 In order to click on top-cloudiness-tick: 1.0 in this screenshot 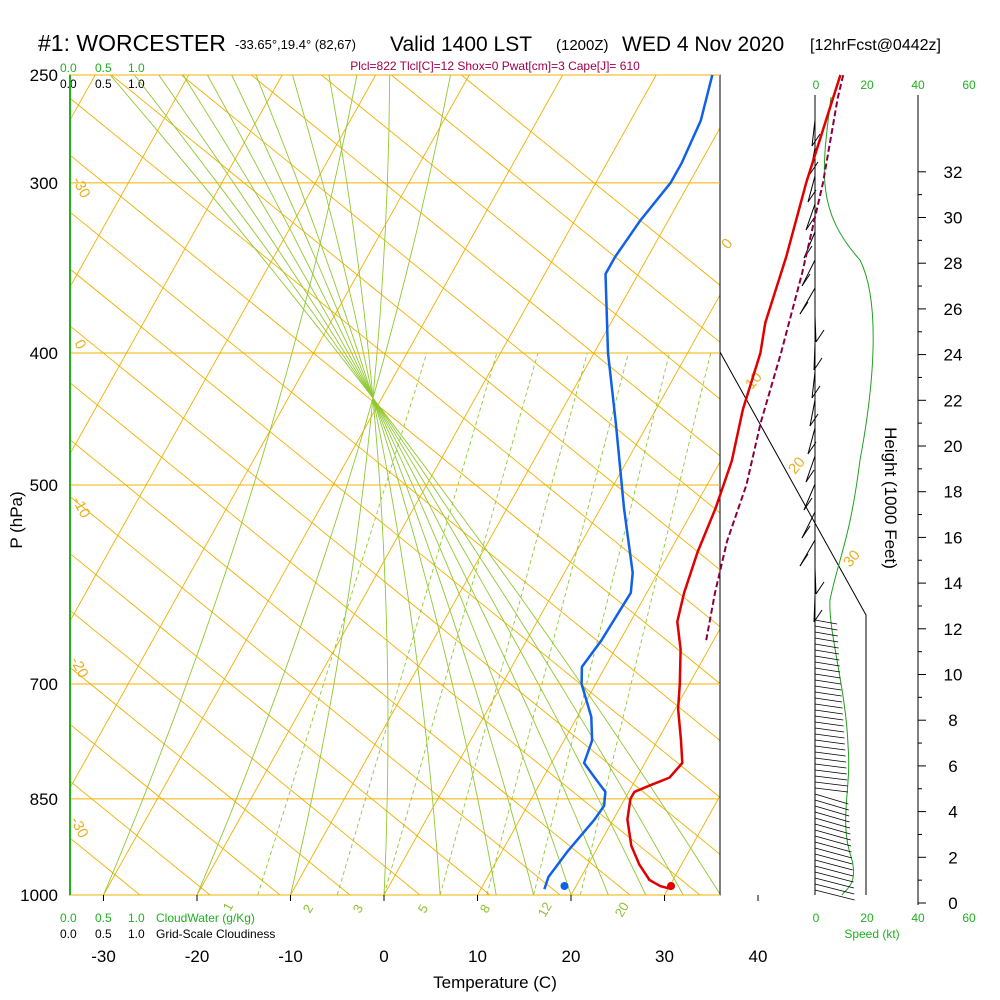, I will do `click(136, 84)`.